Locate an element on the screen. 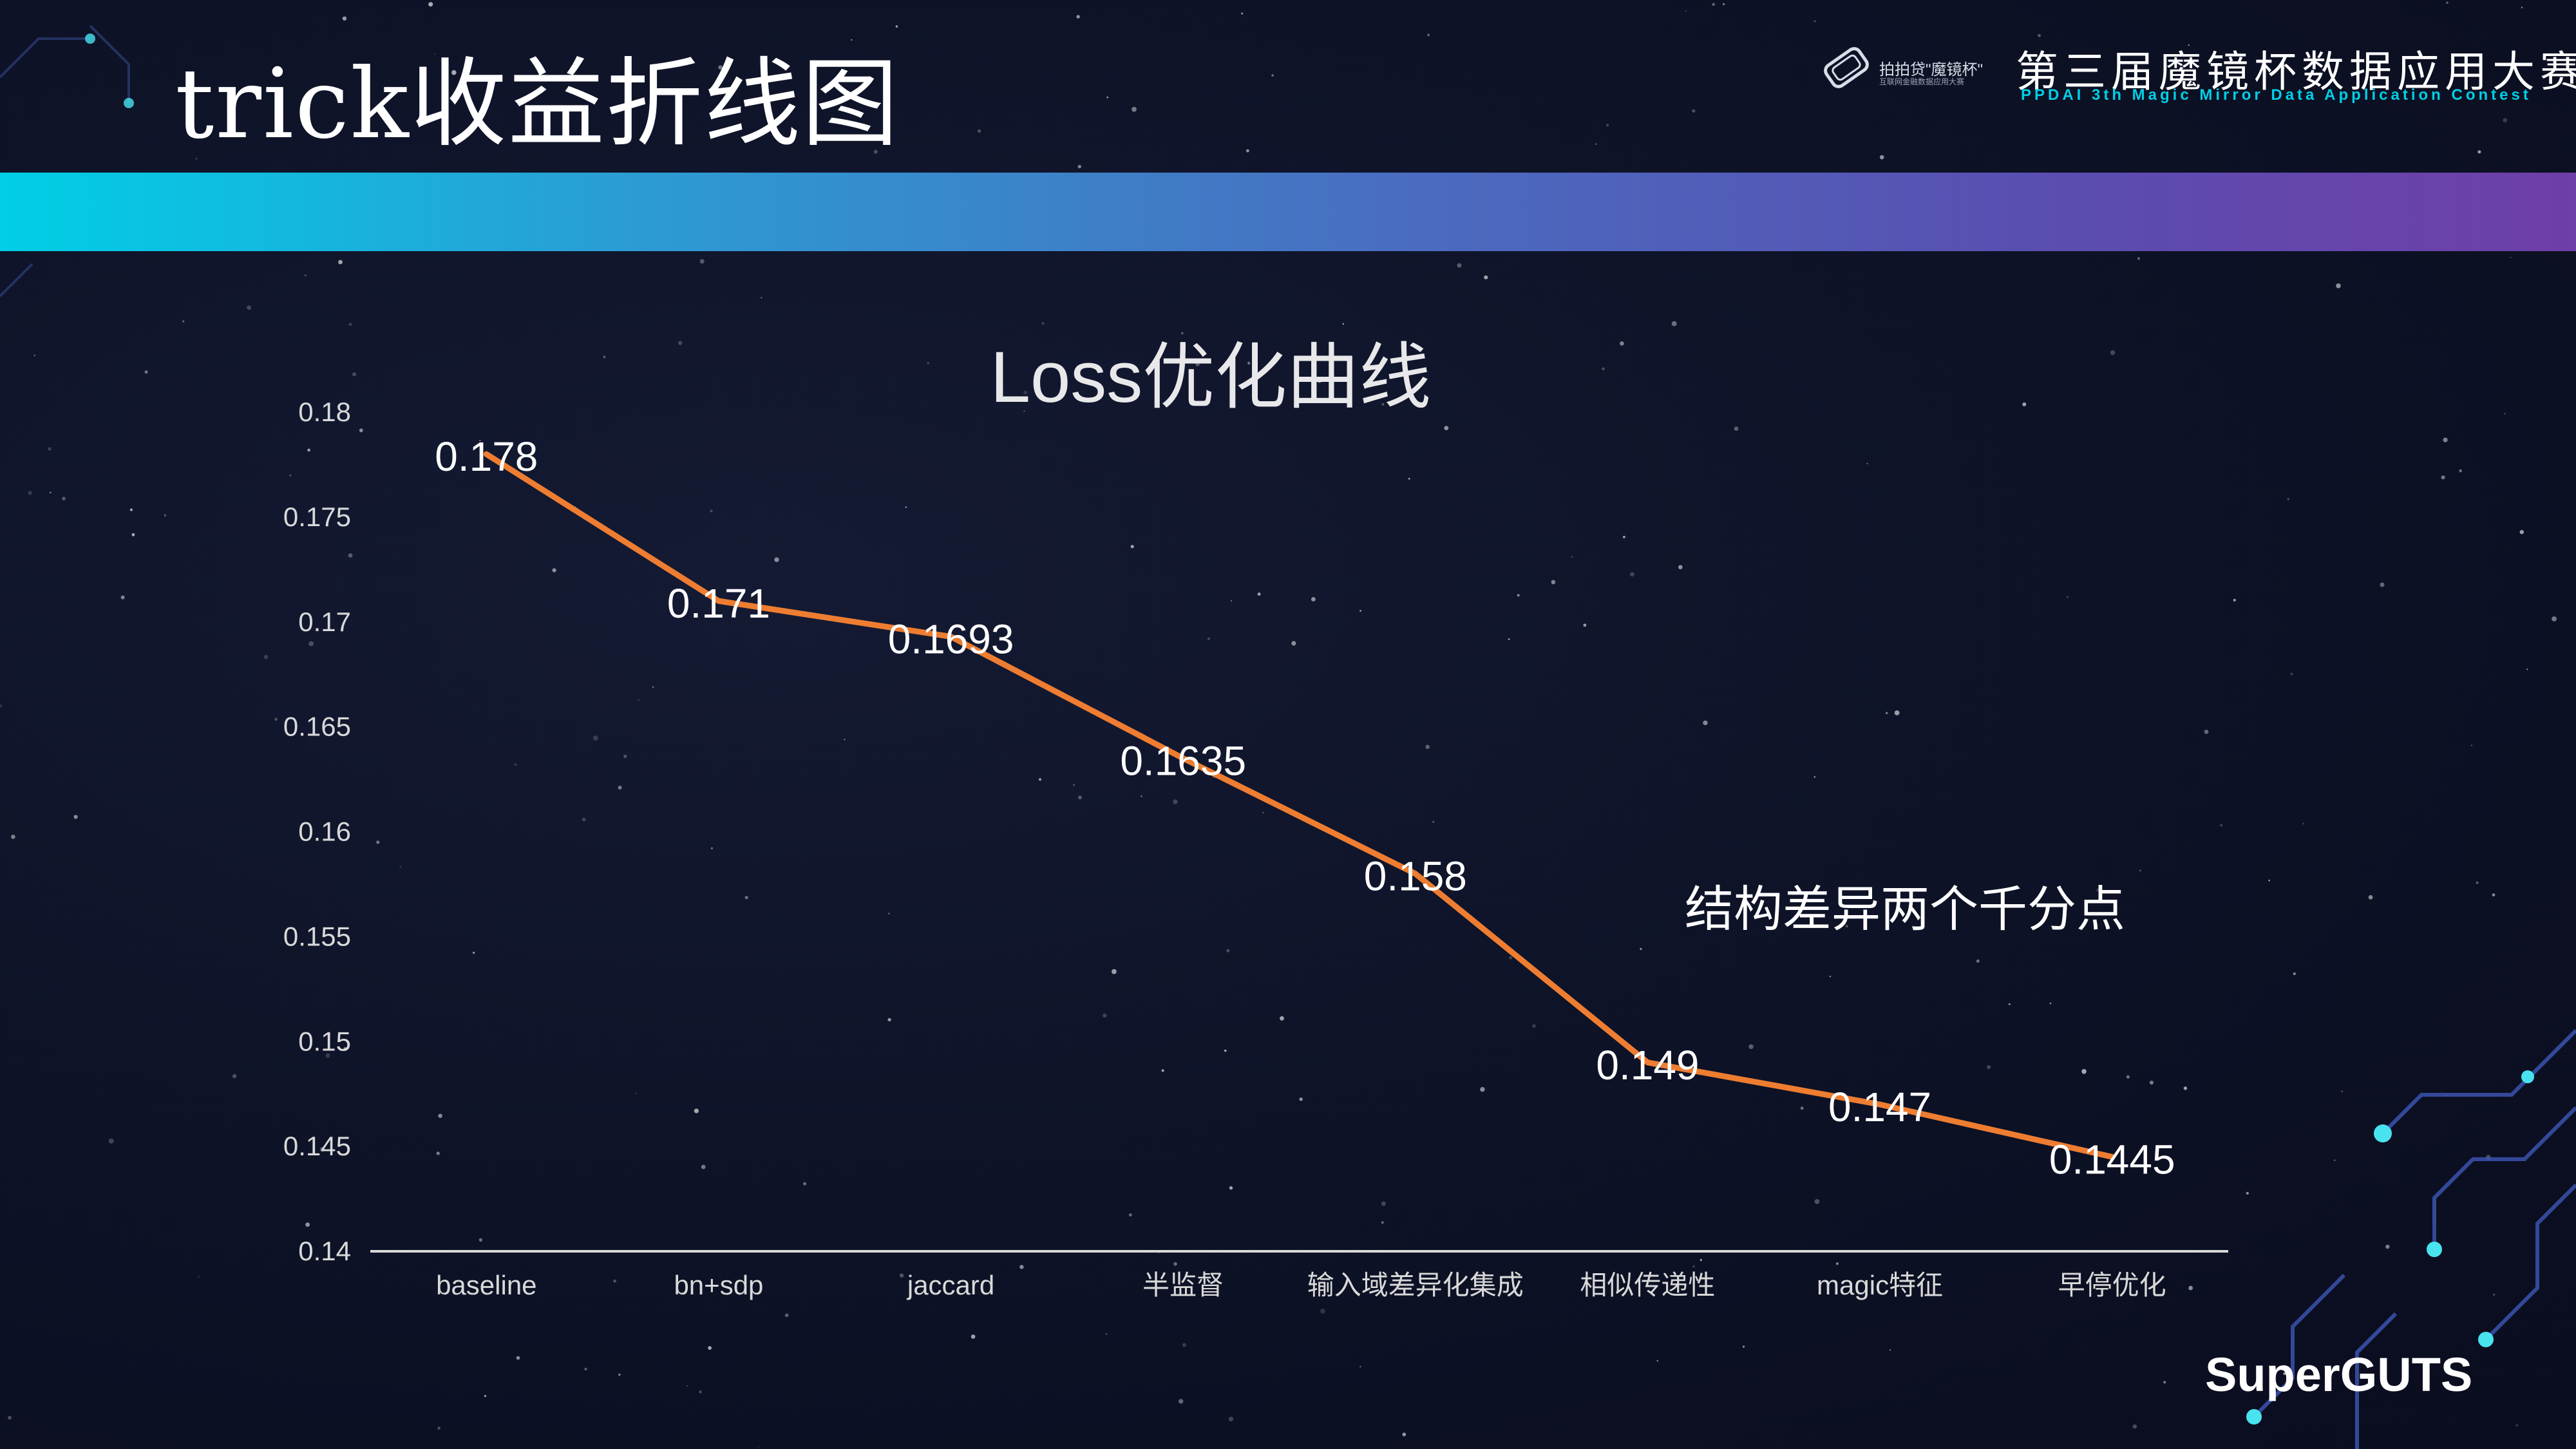 The height and width of the screenshot is (1449, 2576). y-tick-label: 0.165 is located at coordinates (317, 727).